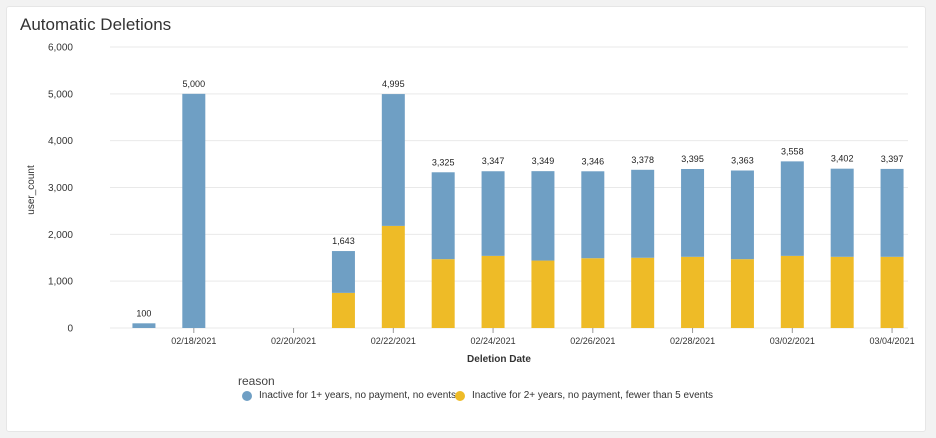 Image resolution: width=936 pixels, height=438 pixels. Describe the element at coordinates (493, 161) in the screenshot. I see `bar-total-label: 3,347` at that location.